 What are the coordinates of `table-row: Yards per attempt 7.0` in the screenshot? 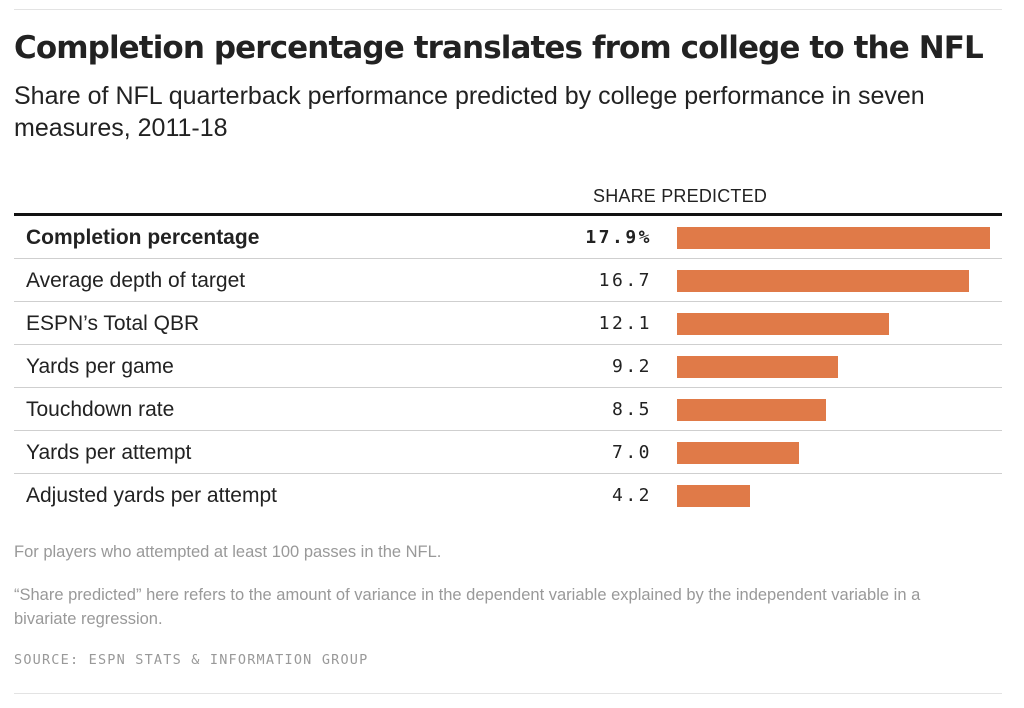 It's located at (508, 452).